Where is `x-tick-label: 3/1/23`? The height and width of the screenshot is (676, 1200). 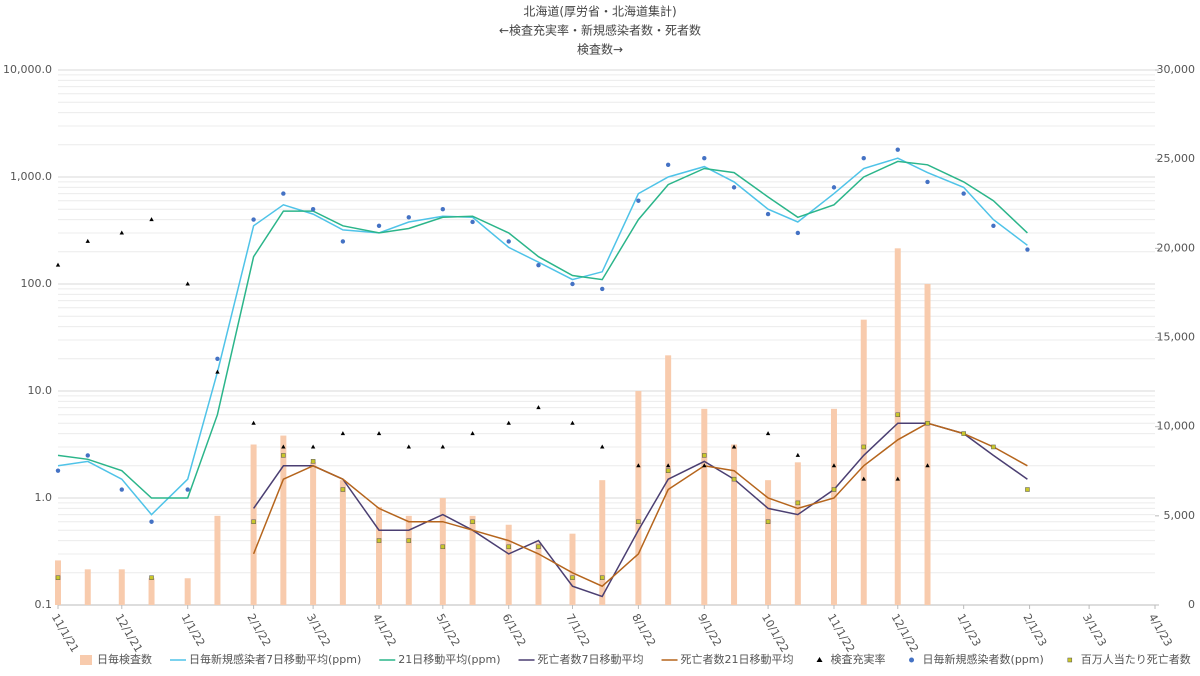
x-tick-label: 3/1/23 is located at coordinates (1094, 630).